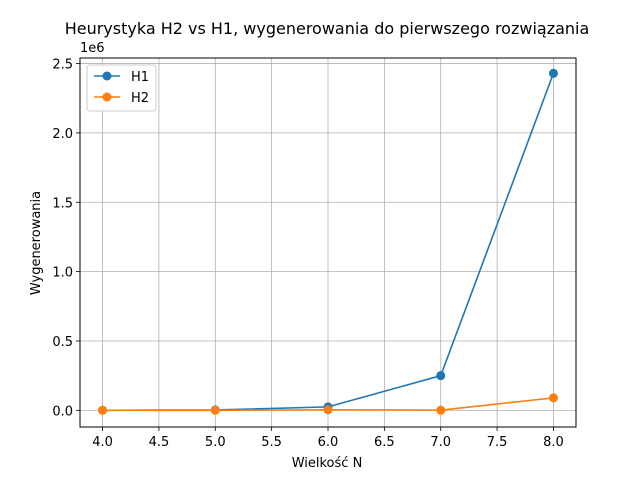  What do you see at coordinates (107, 76) in the screenshot?
I see `legend-marker-h1` at bounding box center [107, 76].